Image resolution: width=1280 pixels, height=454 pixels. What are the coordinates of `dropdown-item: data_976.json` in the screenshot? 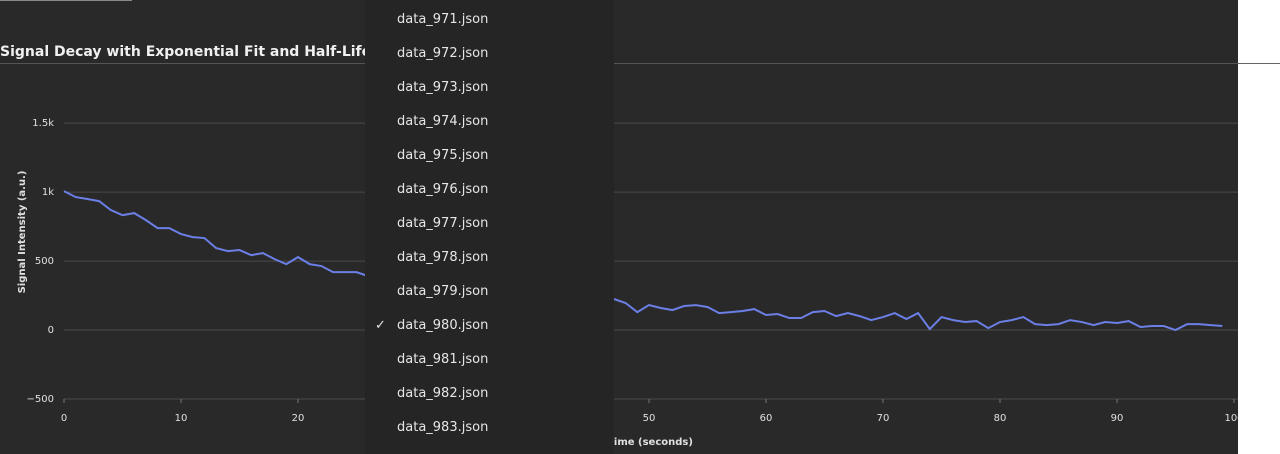 It's located at (489, 190).